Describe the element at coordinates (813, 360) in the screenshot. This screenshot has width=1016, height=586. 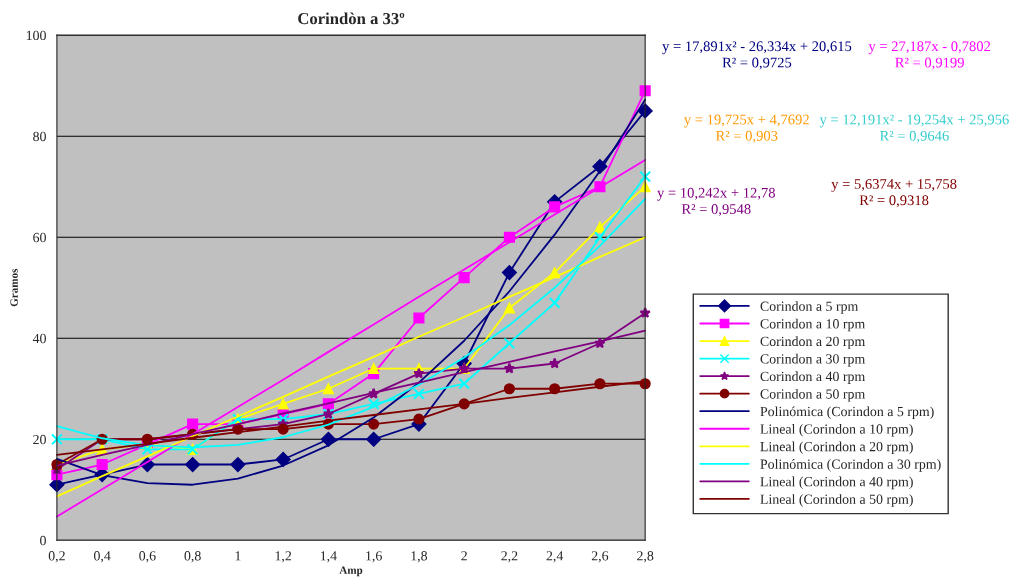
I see `legend-label: Corindon a 30 rpm` at that location.